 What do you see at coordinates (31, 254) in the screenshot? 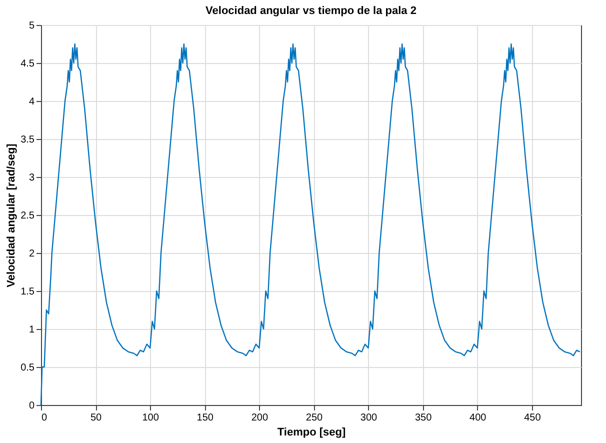
I see `y-tick-label: 2` at bounding box center [31, 254].